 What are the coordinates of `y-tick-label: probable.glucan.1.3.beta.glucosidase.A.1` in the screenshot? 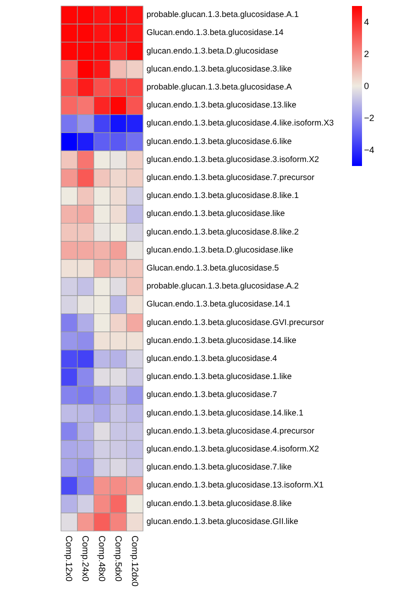 It's located at (223, 14).